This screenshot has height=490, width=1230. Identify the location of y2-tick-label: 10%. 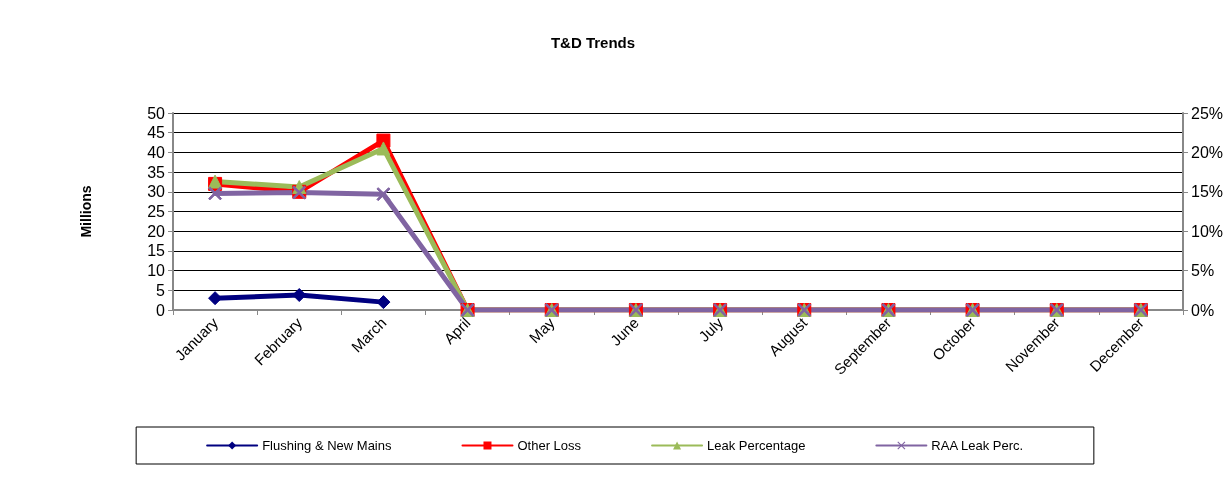
(1207, 231).